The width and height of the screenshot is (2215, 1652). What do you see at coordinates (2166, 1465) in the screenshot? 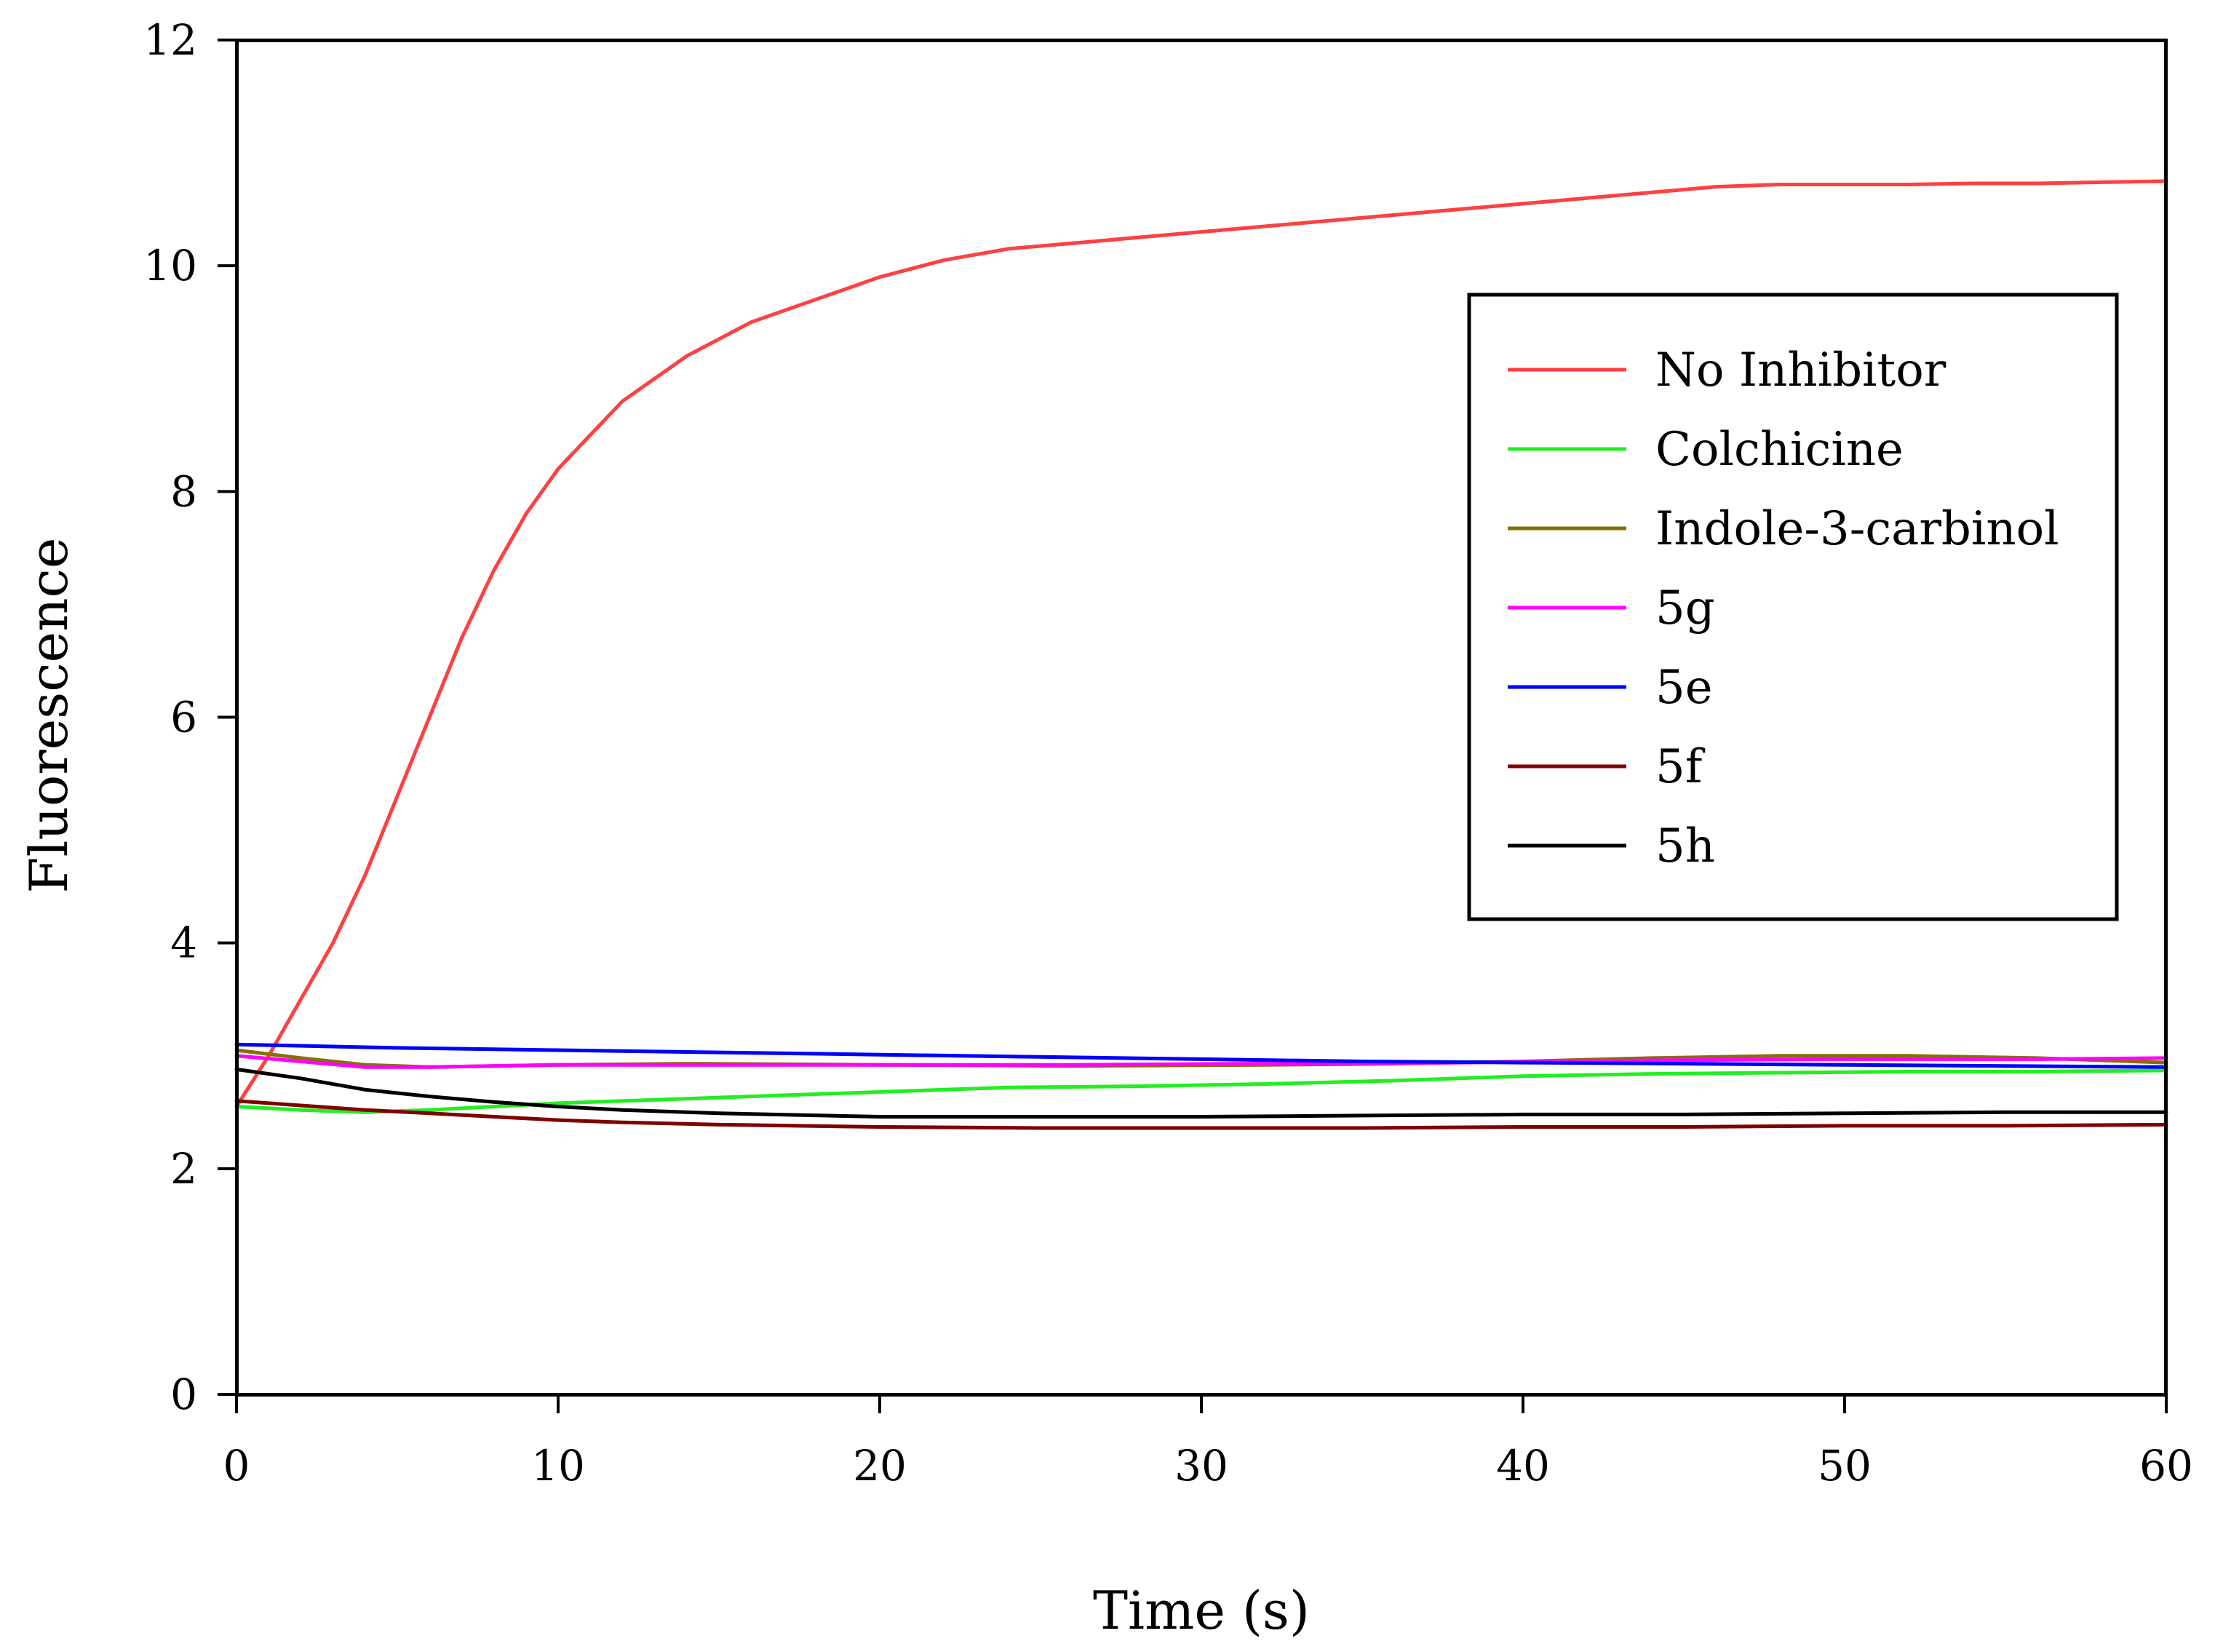
I see `x-tick-label: 60` at bounding box center [2166, 1465].